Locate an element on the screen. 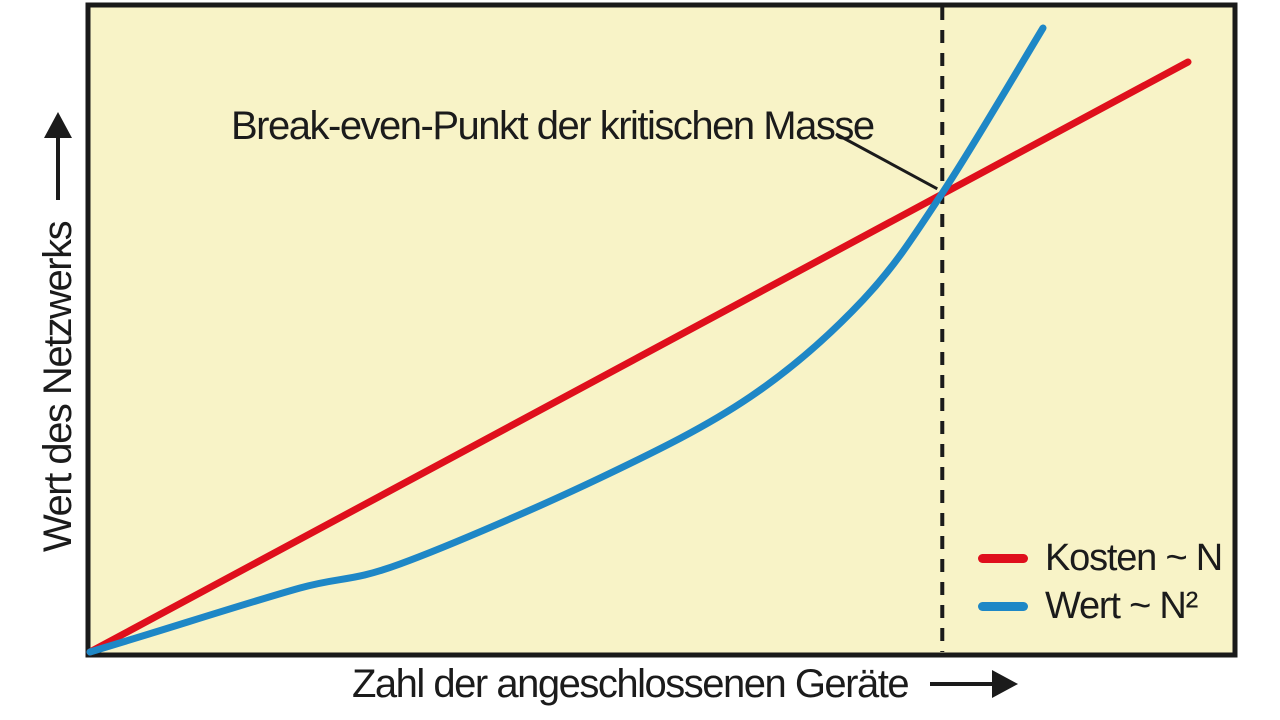 The image size is (1280, 720). y-axis-arrow-icon is located at coordinates (58, 155).